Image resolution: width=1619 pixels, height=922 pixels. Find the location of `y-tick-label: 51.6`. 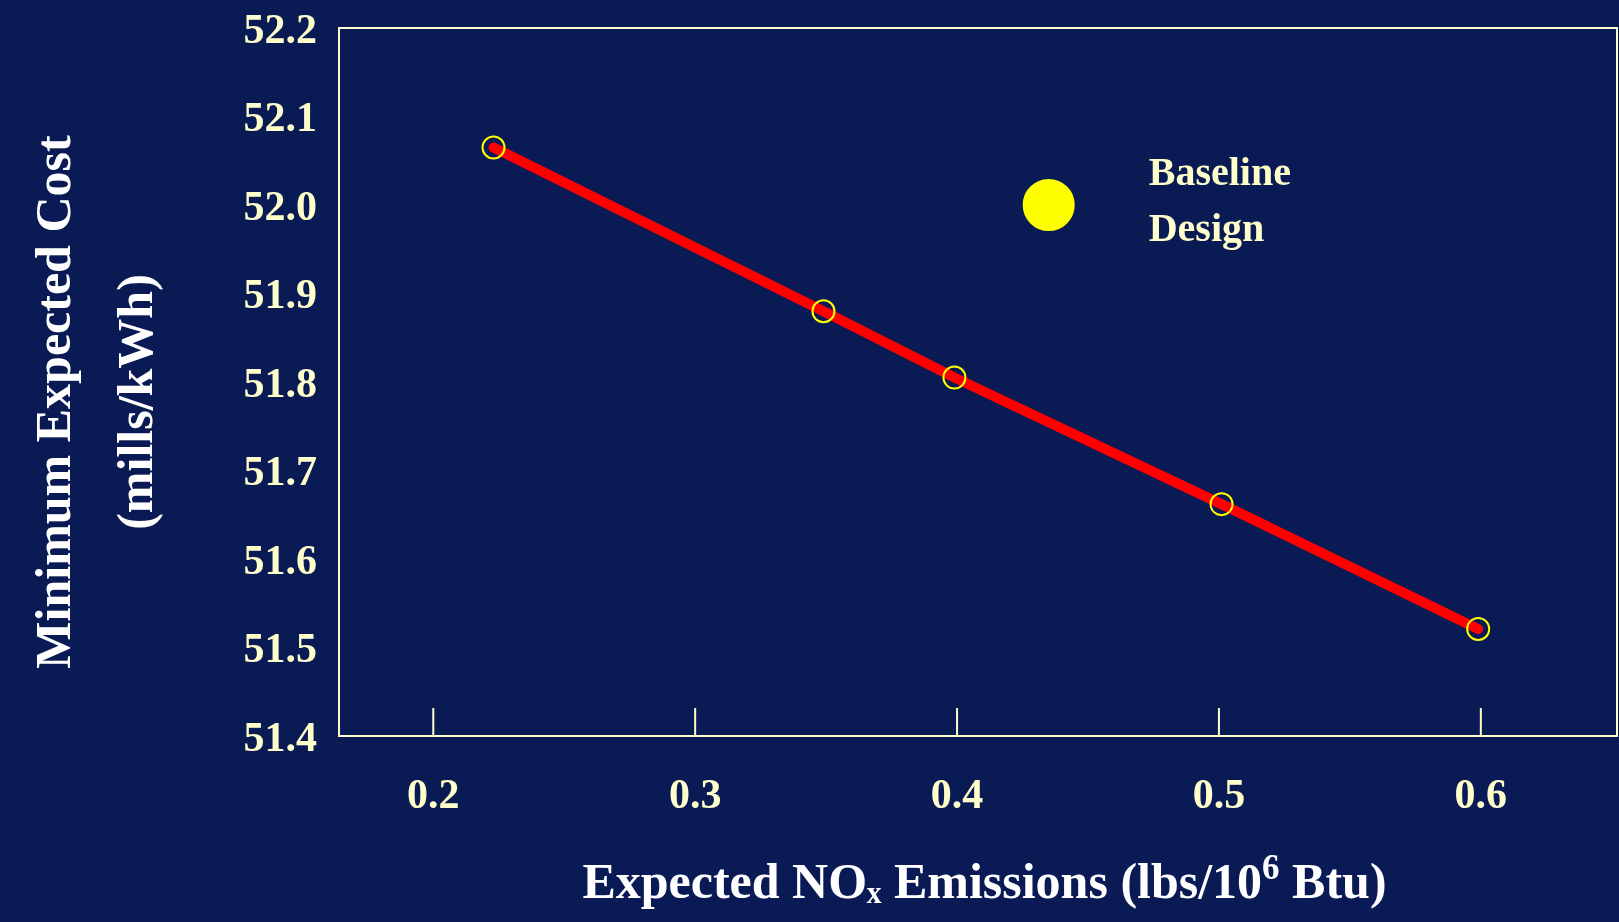

y-tick-label: 51.6 is located at coordinates (280, 559).